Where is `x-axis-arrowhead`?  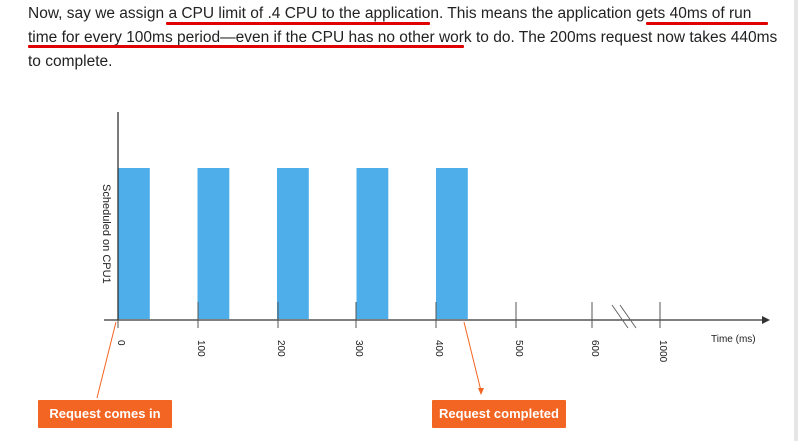
x-axis-arrowhead is located at coordinates (766, 320).